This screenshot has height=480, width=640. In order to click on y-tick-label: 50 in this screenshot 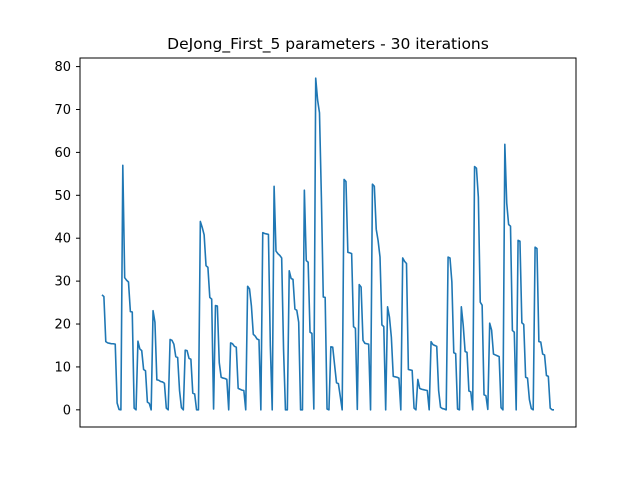, I will do `click(62, 196)`.